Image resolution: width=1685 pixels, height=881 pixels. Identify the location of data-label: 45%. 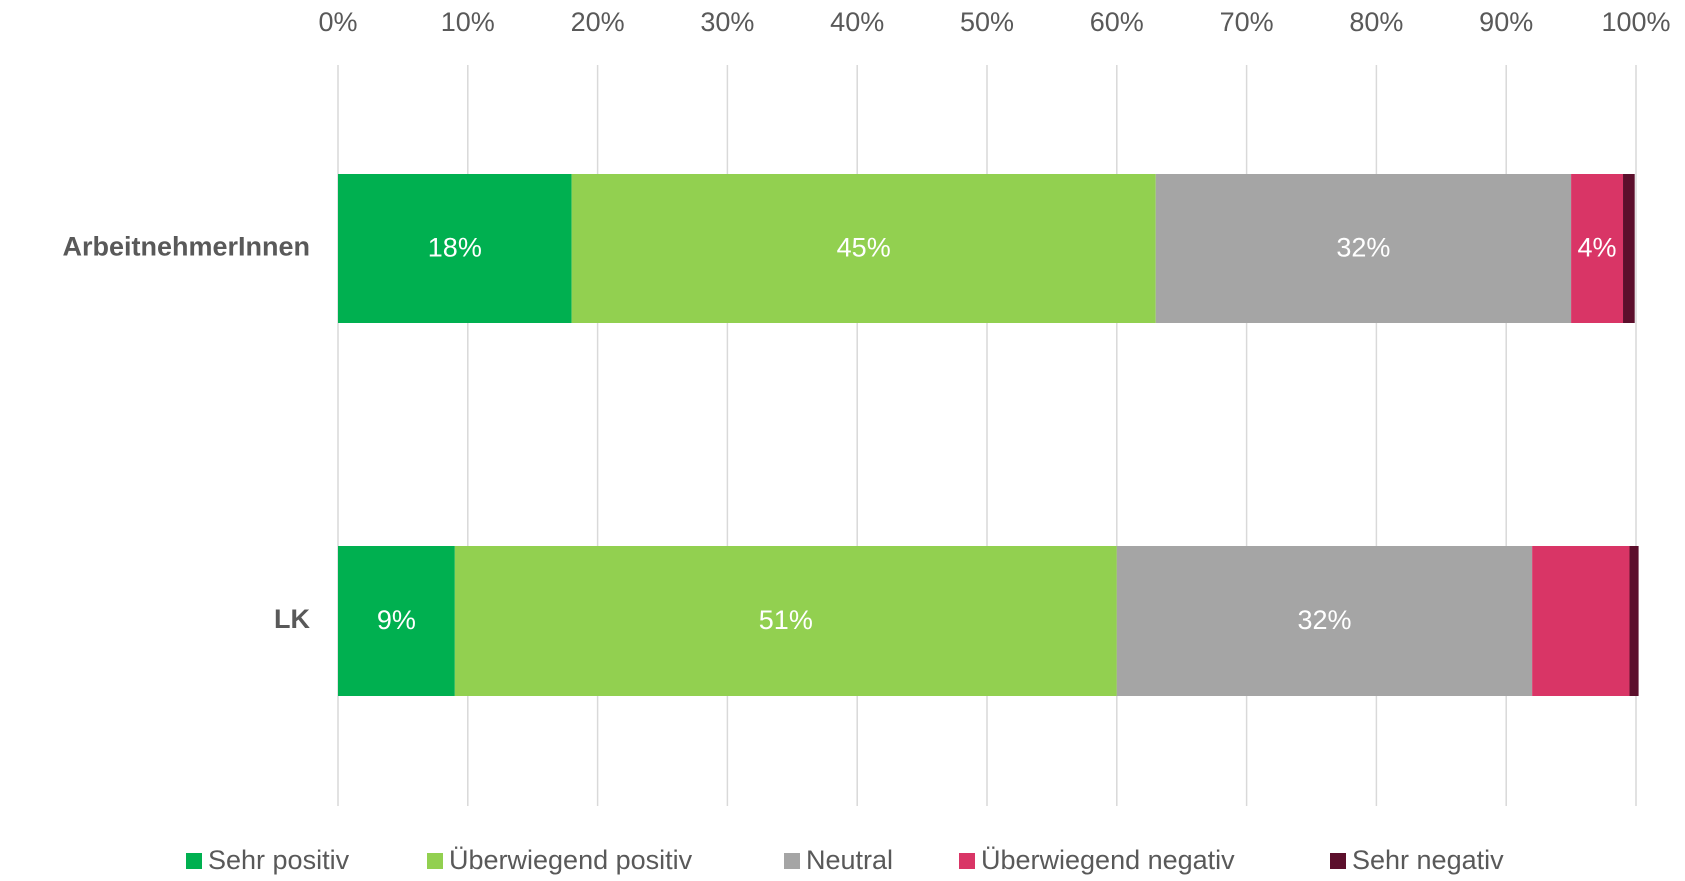
(864, 248).